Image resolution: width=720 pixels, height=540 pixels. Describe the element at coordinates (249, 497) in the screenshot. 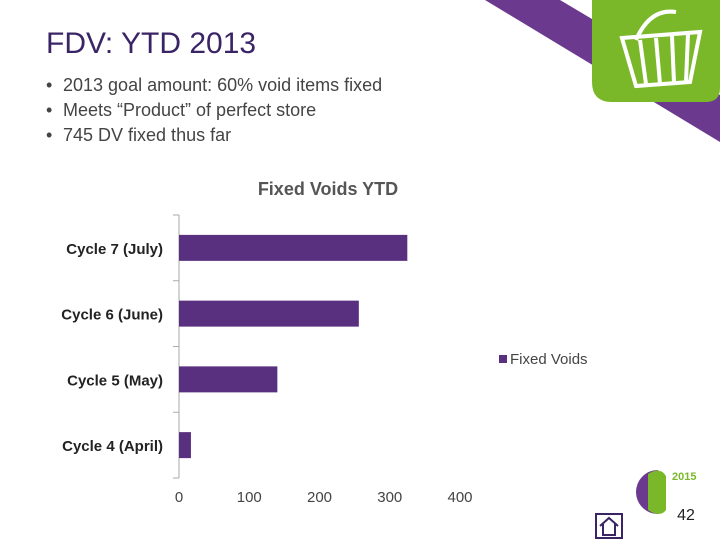

I see `x-tick-label: 100` at that location.